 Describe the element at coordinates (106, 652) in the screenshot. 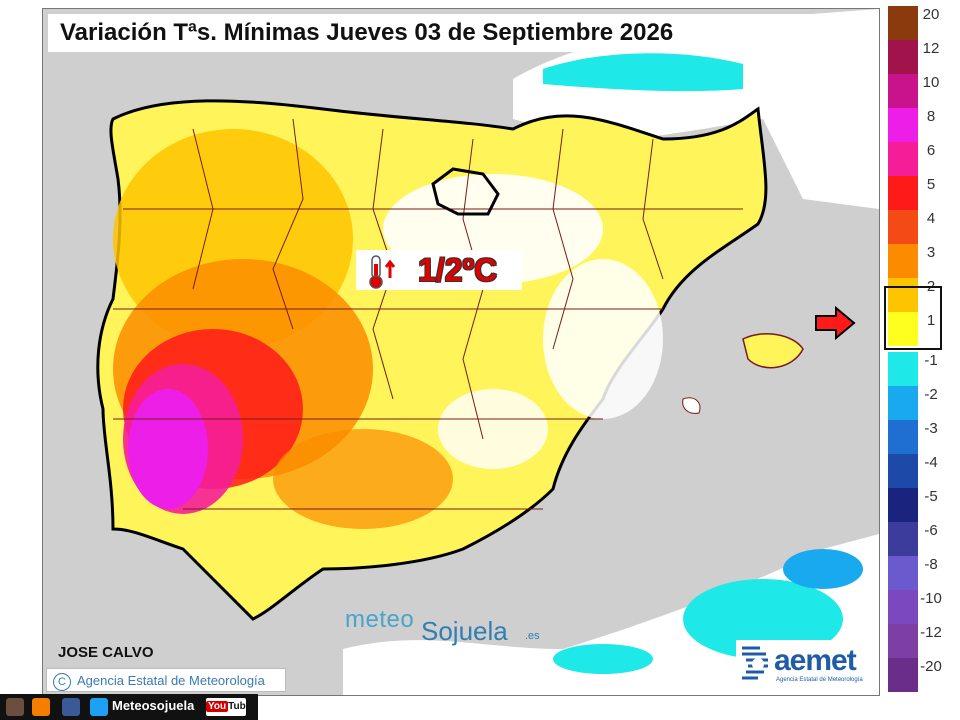

I see `author-label: JOSE CALVO` at that location.